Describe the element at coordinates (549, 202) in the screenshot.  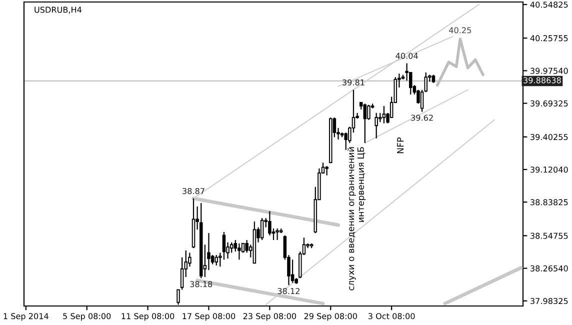
I see `y-tick-label: 38.83825` at that location.